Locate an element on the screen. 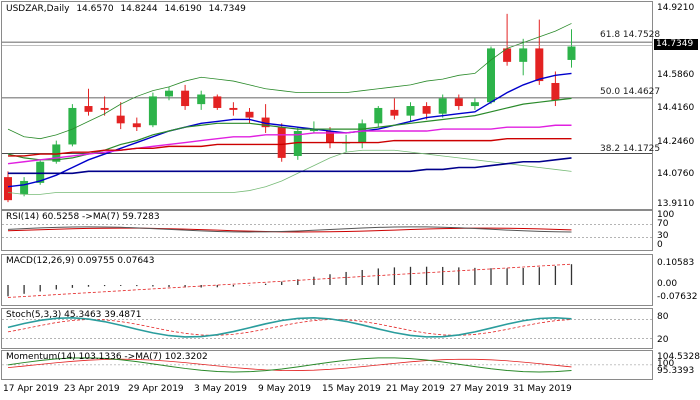  momentum-panel: Momentum(14) 103.1336 ->MA(7) 102.3202 is located at coordinates (327, 365).